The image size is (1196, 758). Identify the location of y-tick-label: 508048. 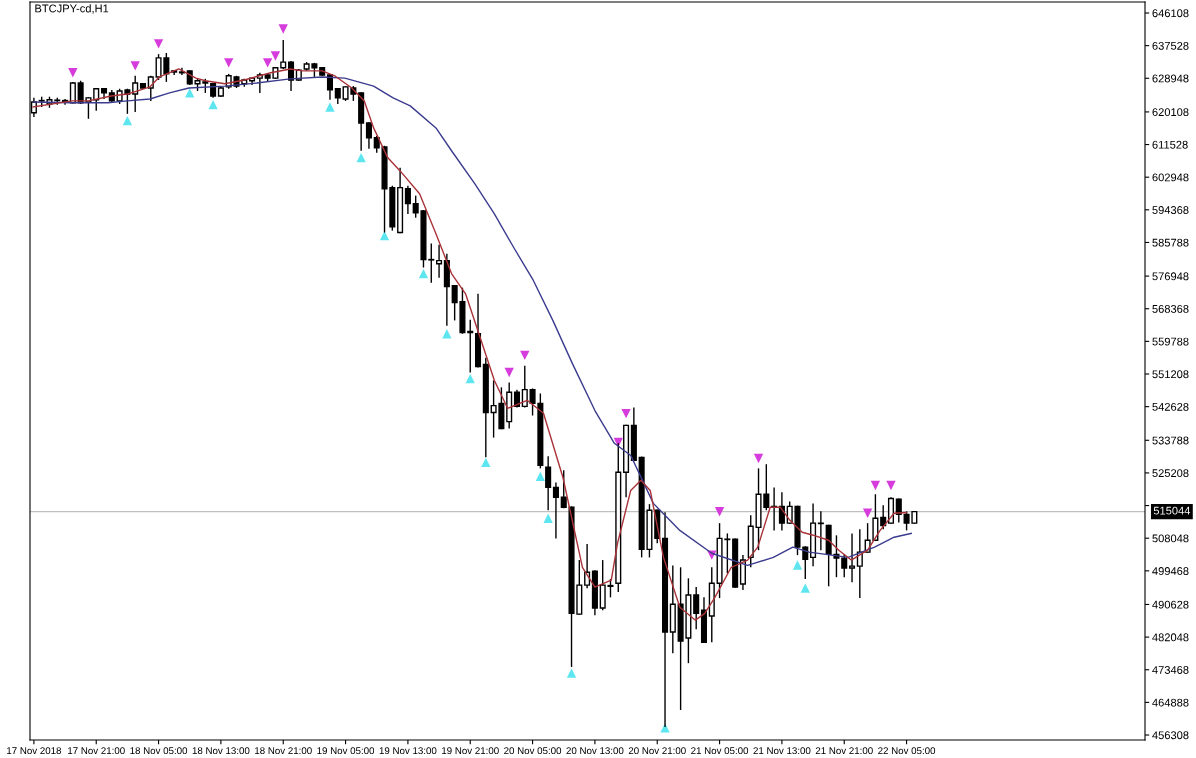
(1170, 538).